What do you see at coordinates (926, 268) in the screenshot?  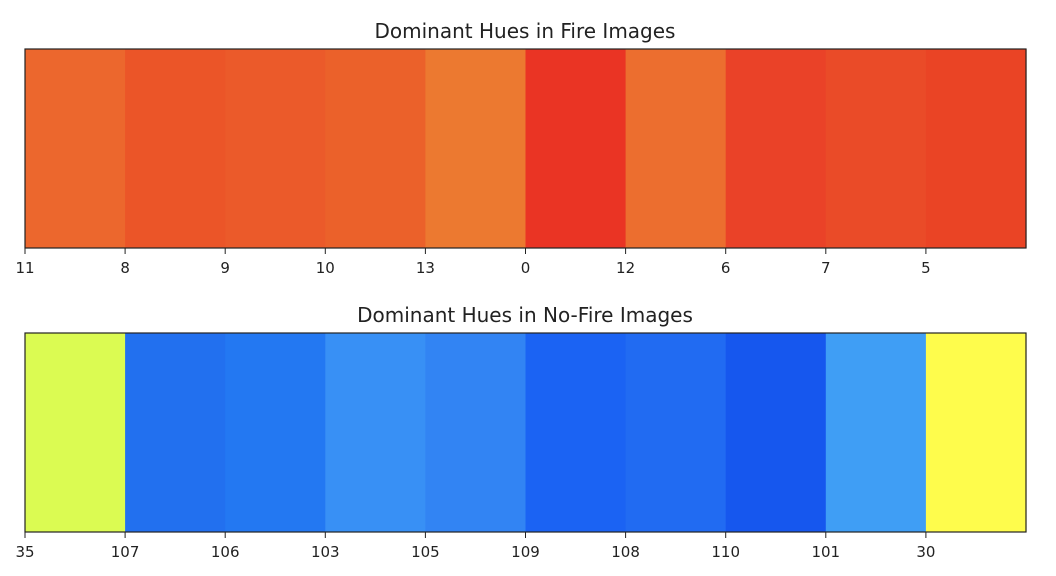 I see `fire-x-tick-label: 5` at bounding box center [926, 268].